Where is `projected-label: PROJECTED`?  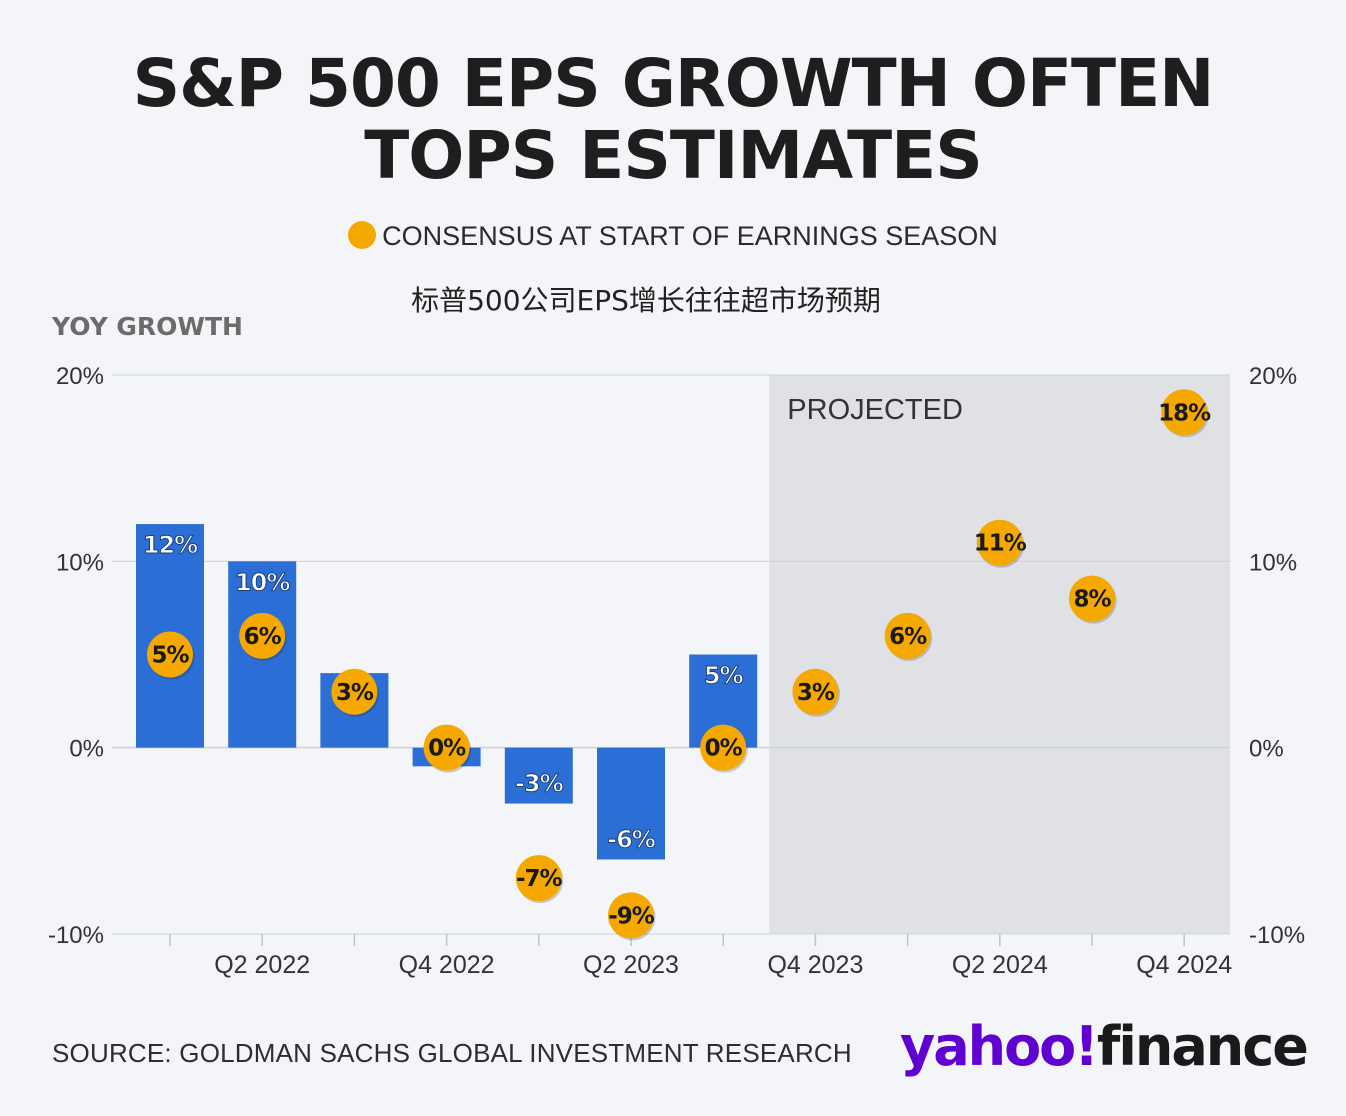 projected-label: PROJECTED is located at coordinates (875, 410).